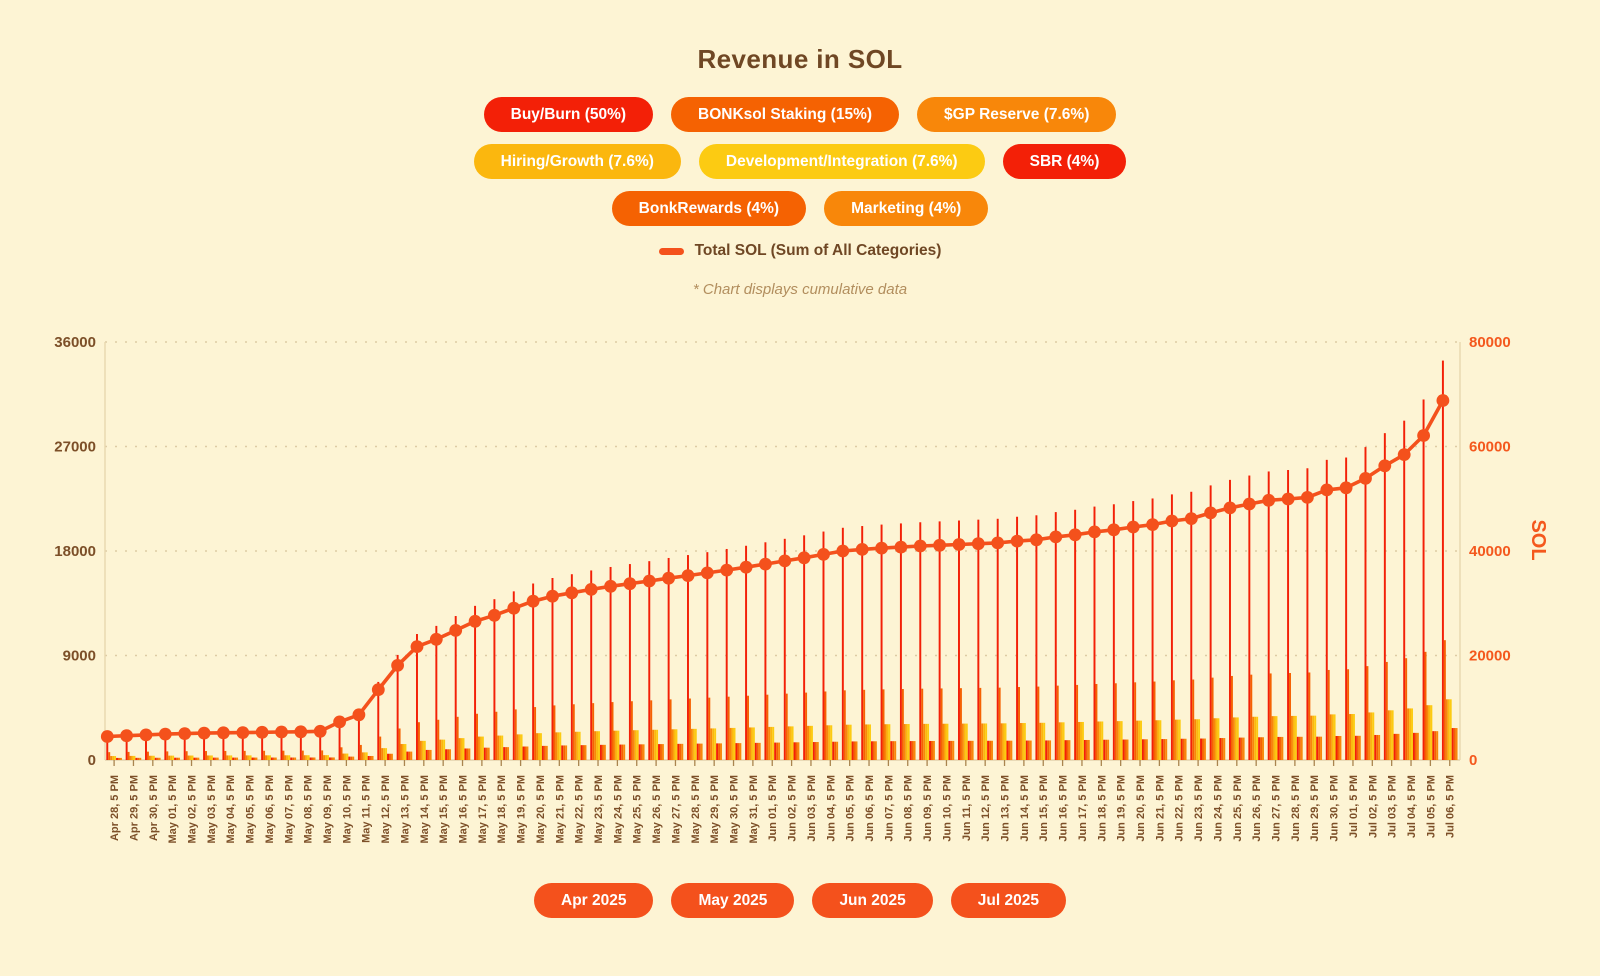 This screenshot has width=1600, height=976. I want to click on legend-pill-sbr-4: SBR (4%), so click(1064, 161).